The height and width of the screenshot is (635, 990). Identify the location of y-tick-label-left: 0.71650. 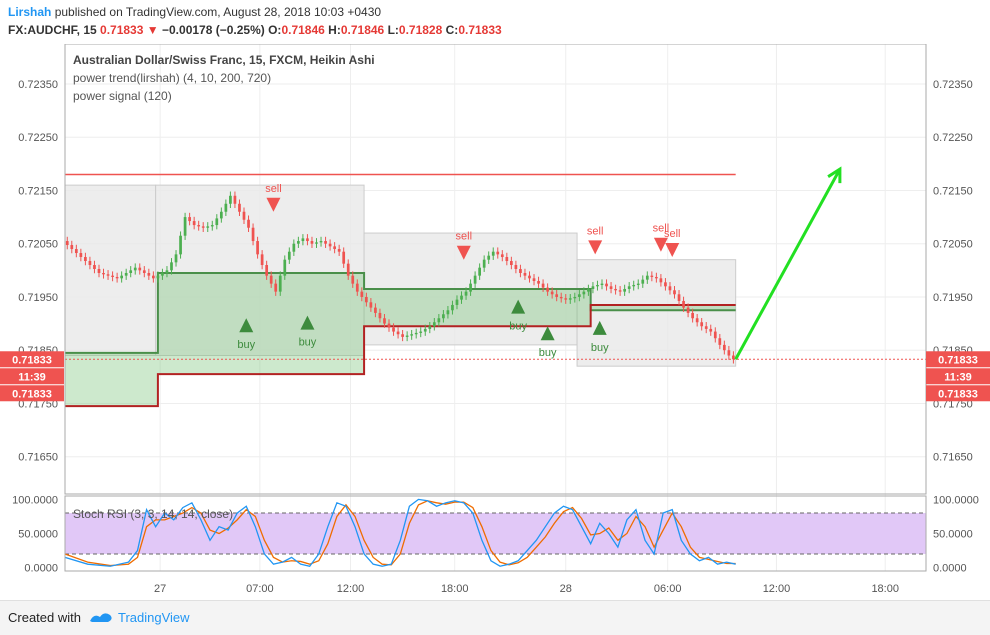
(38, 458).